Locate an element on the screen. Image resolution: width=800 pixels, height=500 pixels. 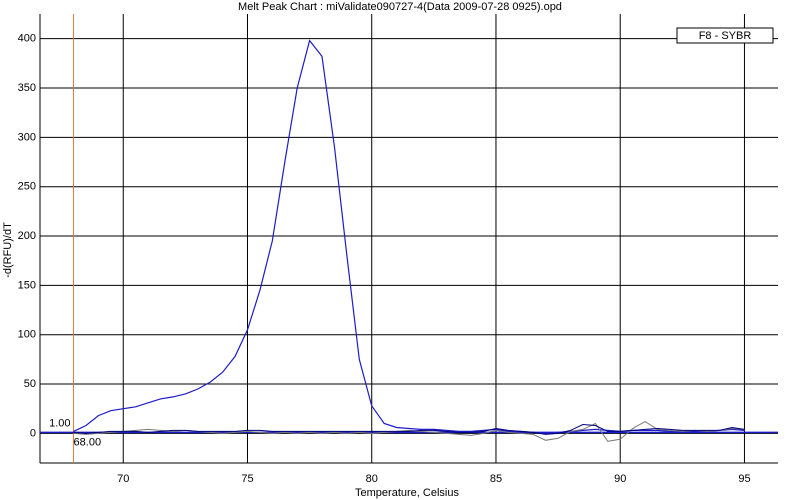
x-tick-label: 85 is located at coordinates (496, 479).